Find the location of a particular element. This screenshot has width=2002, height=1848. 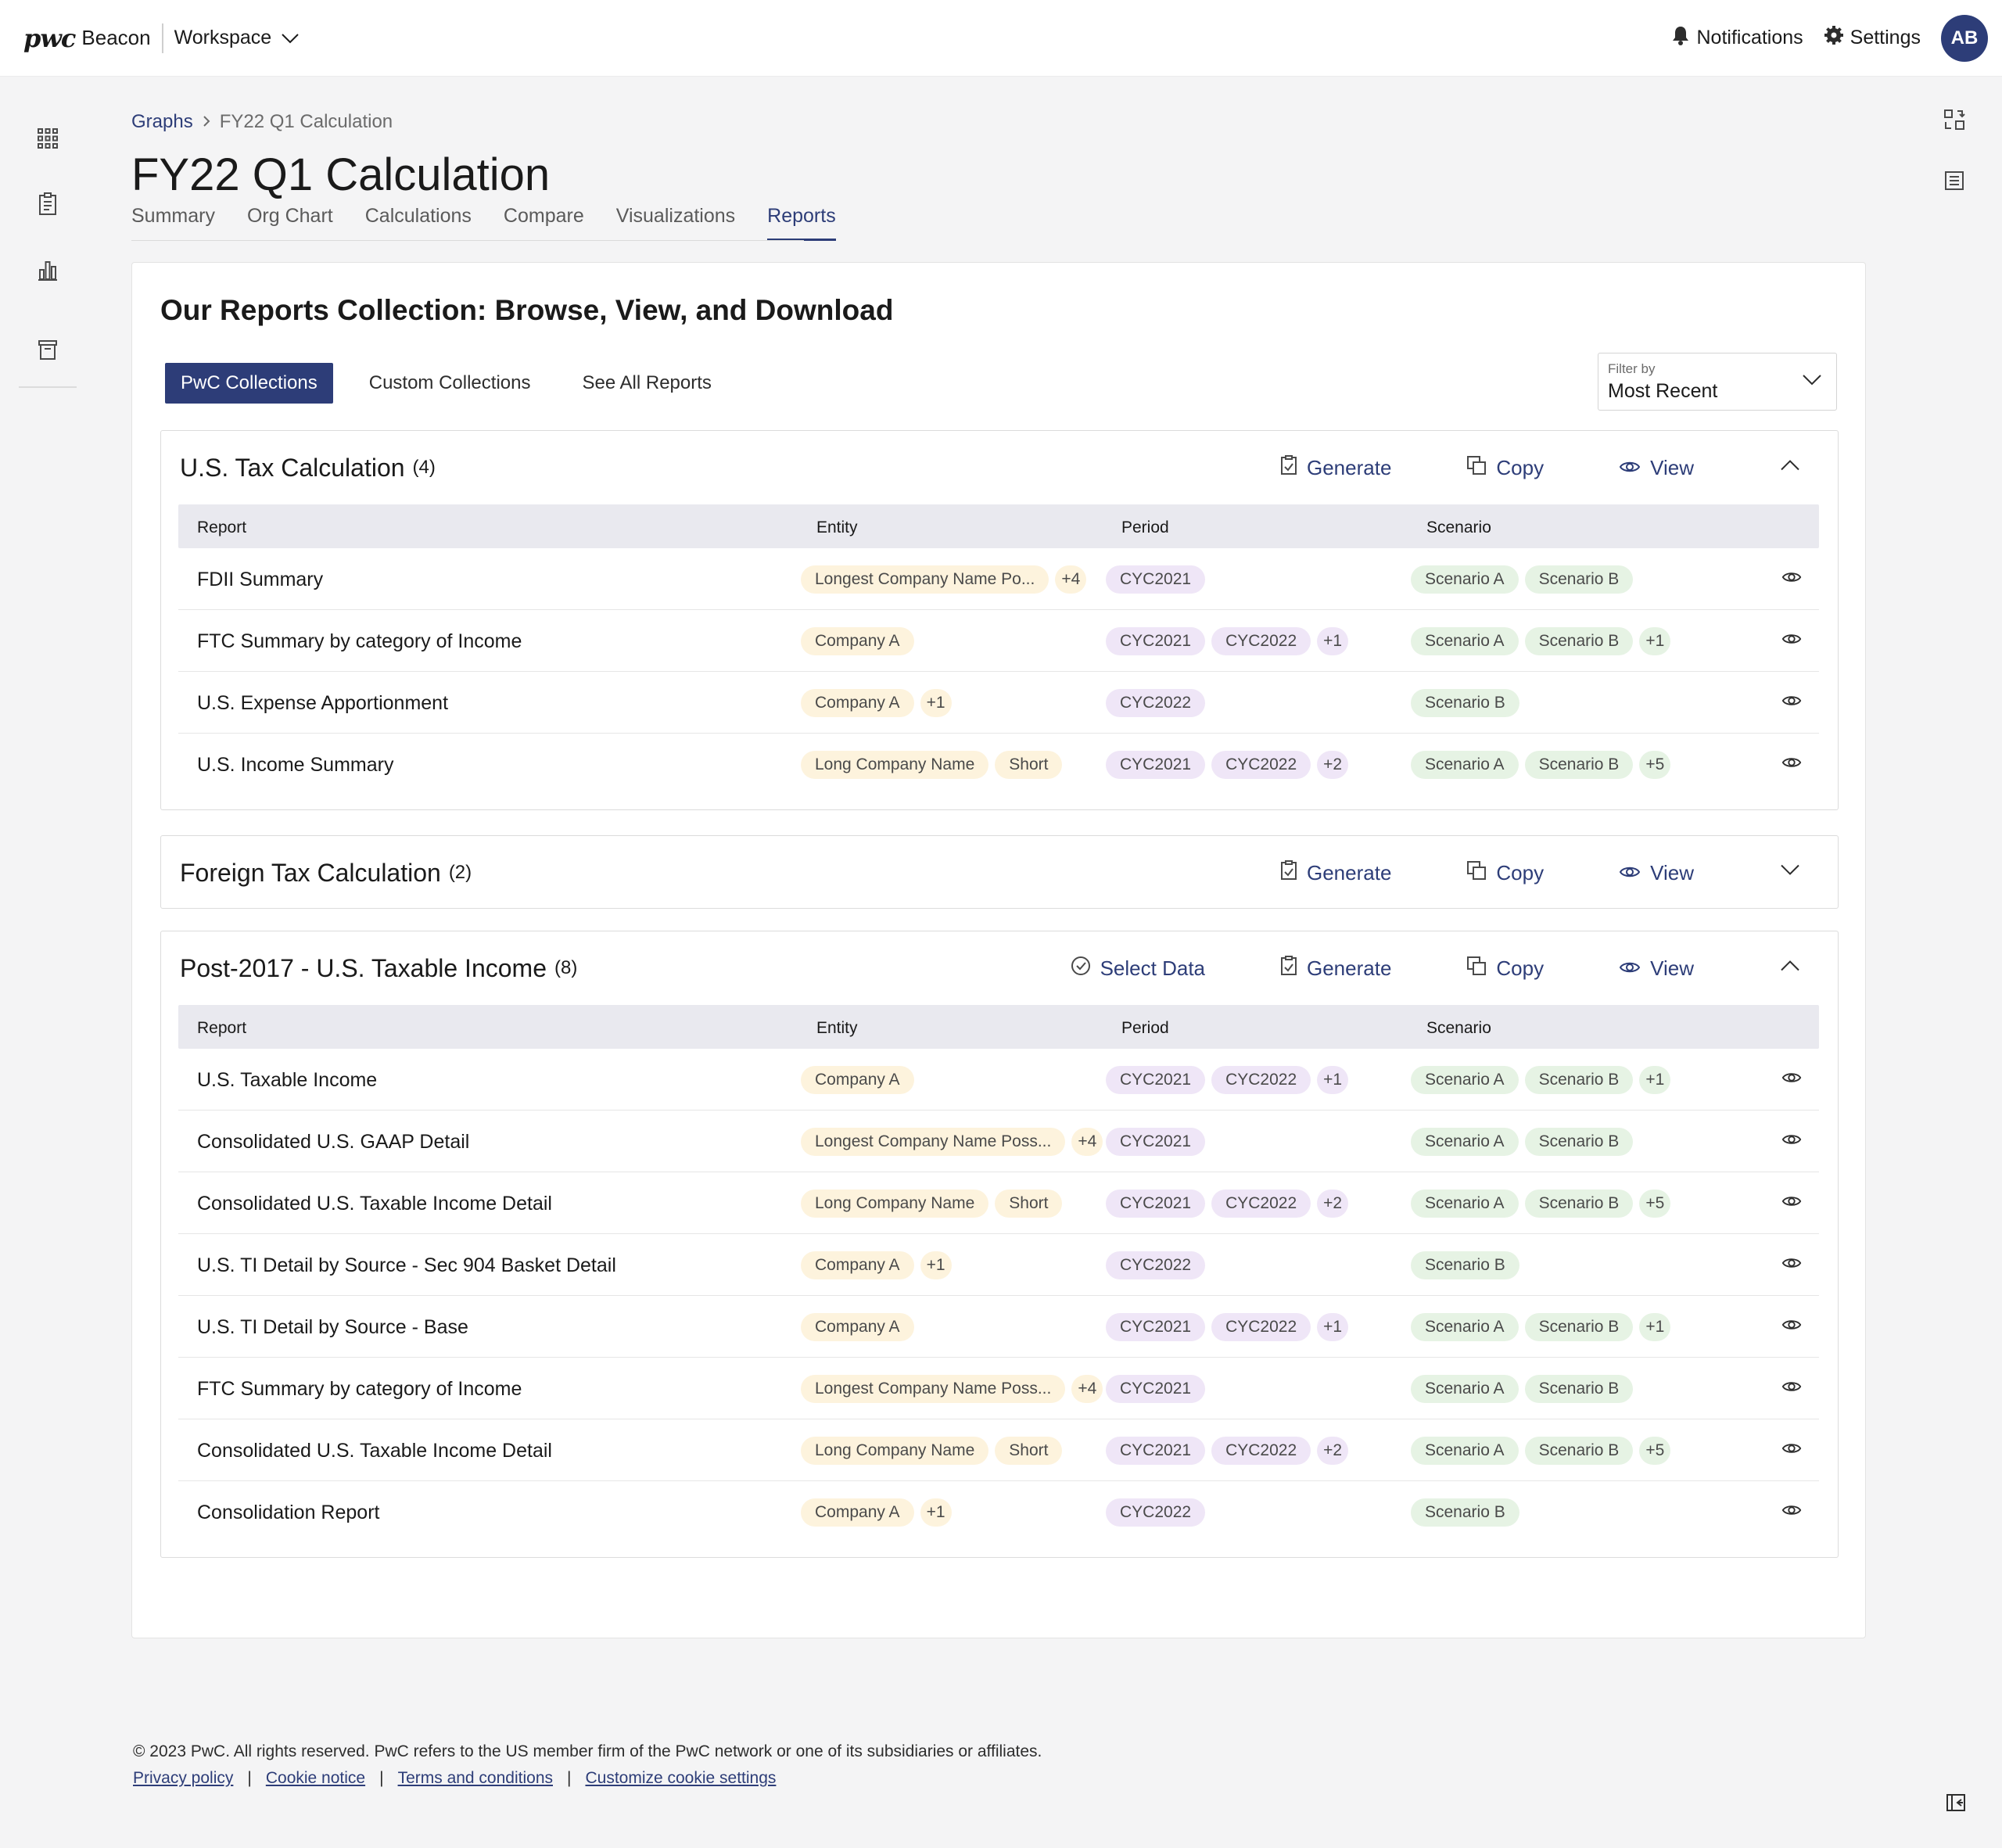

tab-org-chart: Org Chart is located at coordinates (289, 216).